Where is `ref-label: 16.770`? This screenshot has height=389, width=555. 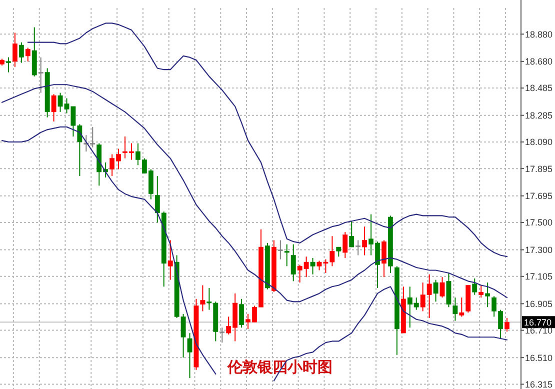 ref-label: 16.770 is located at coordinates (538, 322).